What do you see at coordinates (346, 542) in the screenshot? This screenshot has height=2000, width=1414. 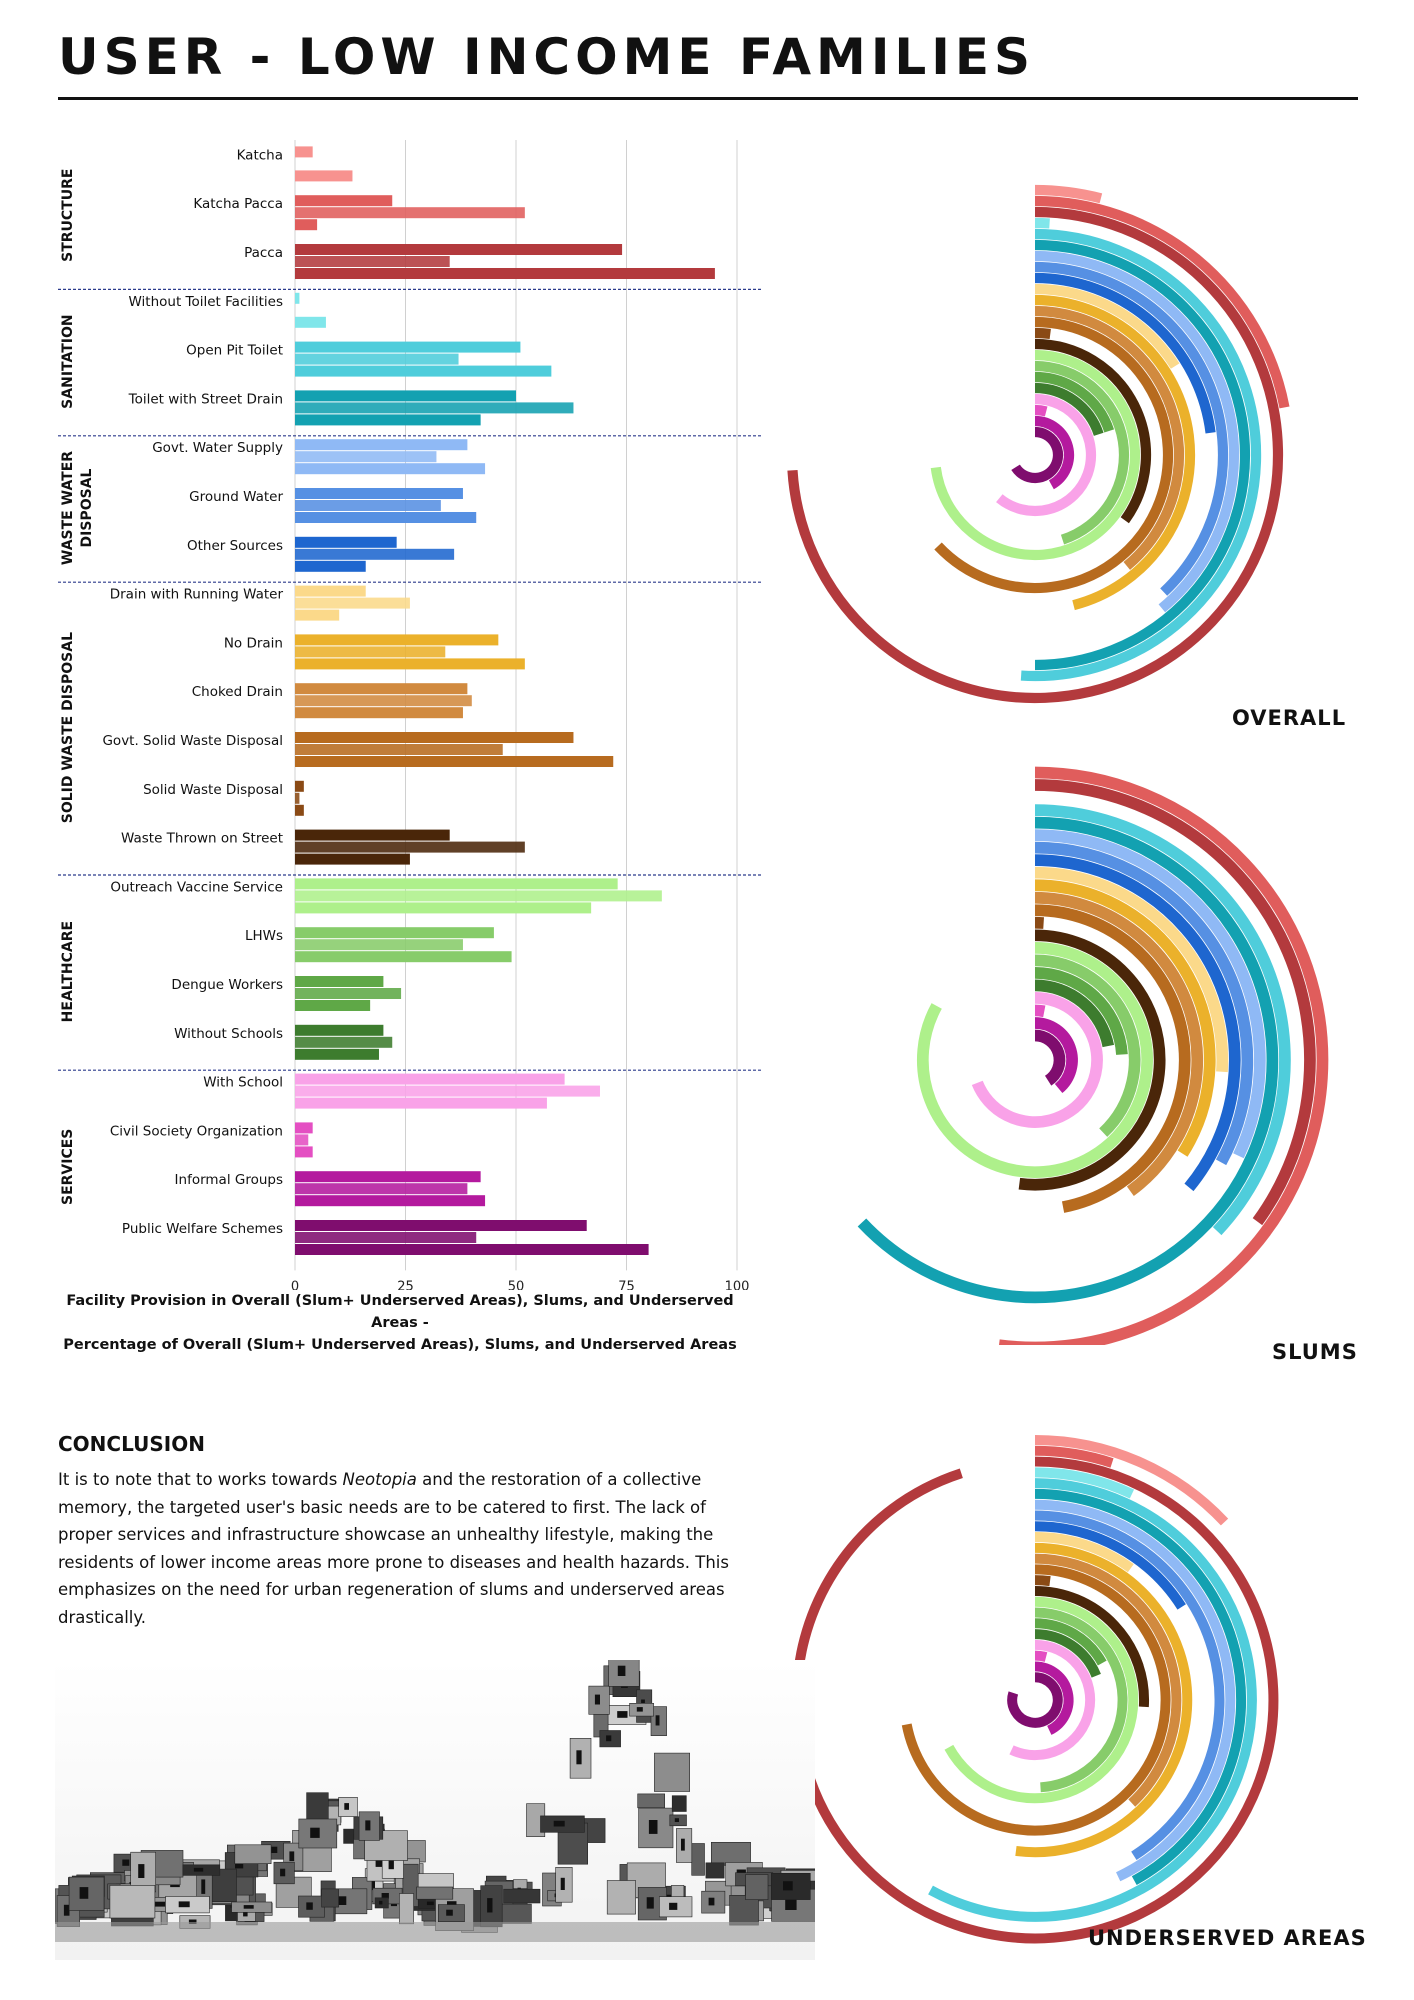 I see `bar-other-sources-overall` at bounding box center [346, 542].